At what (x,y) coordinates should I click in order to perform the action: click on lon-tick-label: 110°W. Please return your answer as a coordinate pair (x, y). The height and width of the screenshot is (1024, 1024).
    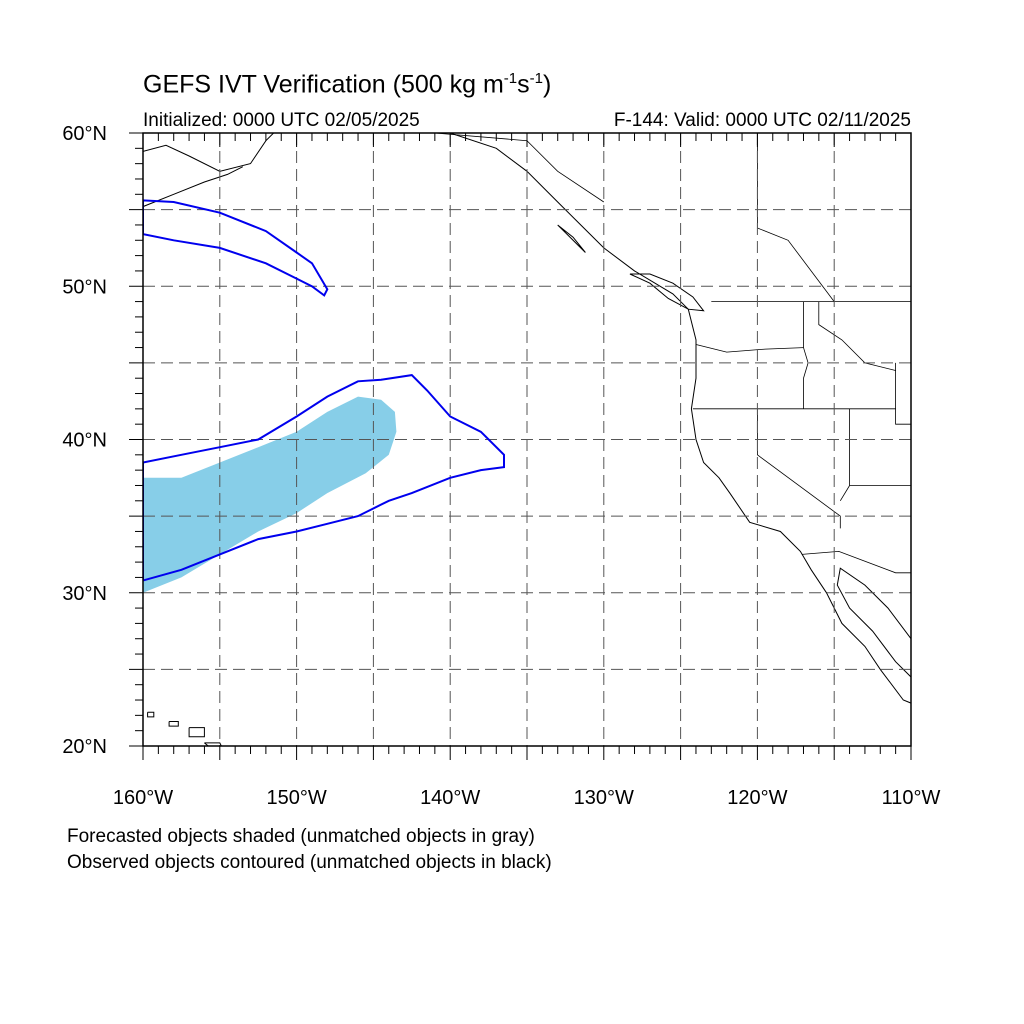
    Looking at the image, I should click on (911, 798).